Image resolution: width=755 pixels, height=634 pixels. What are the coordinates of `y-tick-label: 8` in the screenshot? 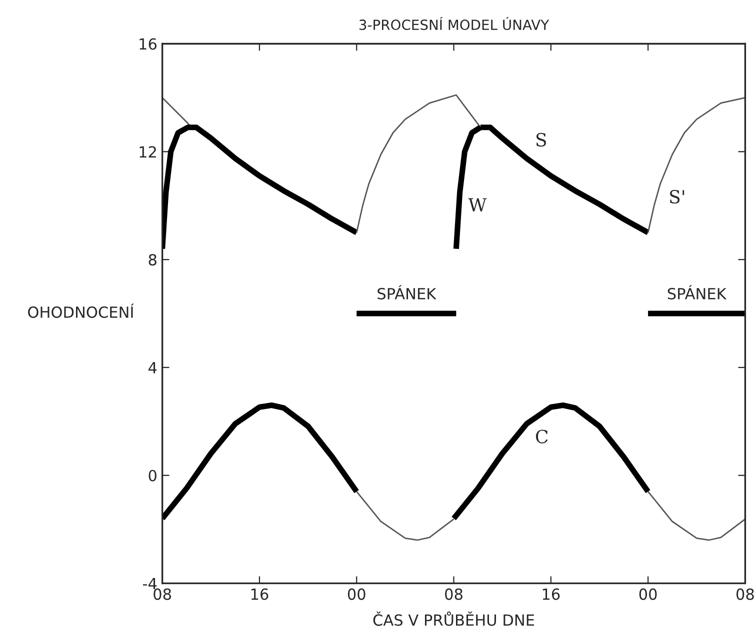 It's located at (152, 260).